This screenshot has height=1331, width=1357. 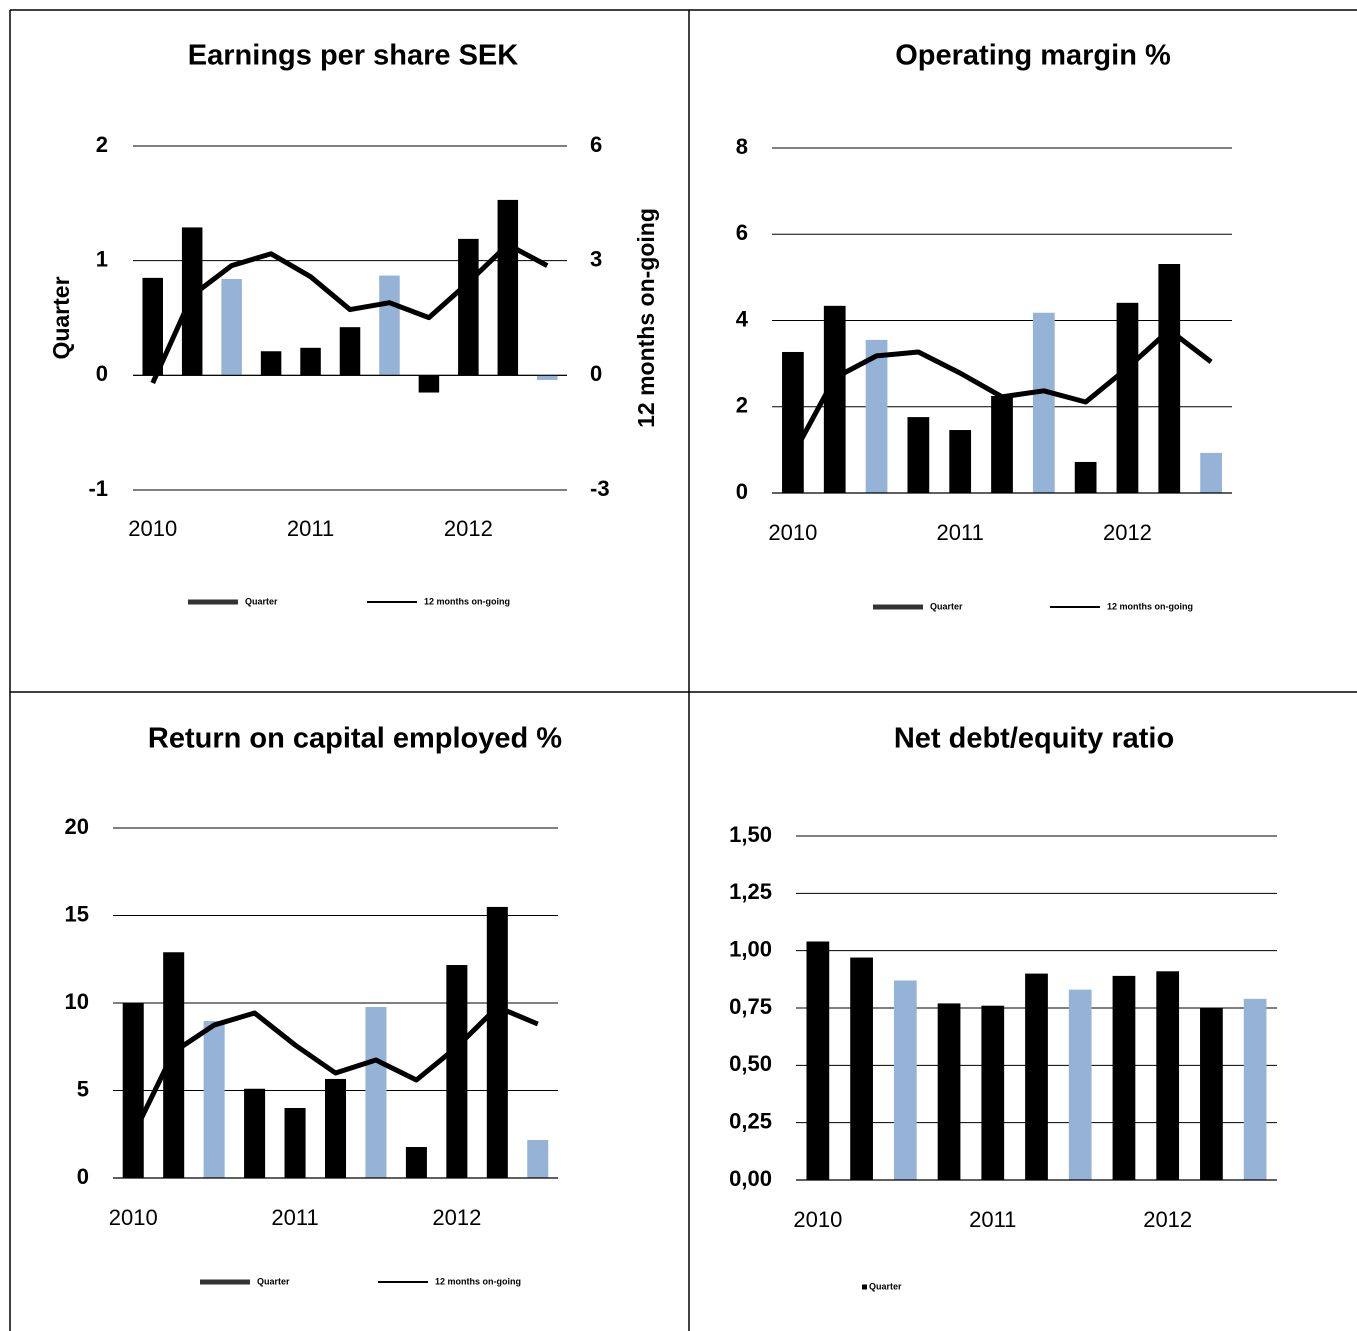 I want to click on y-tick-label: -1, so click(x=98, y=488).